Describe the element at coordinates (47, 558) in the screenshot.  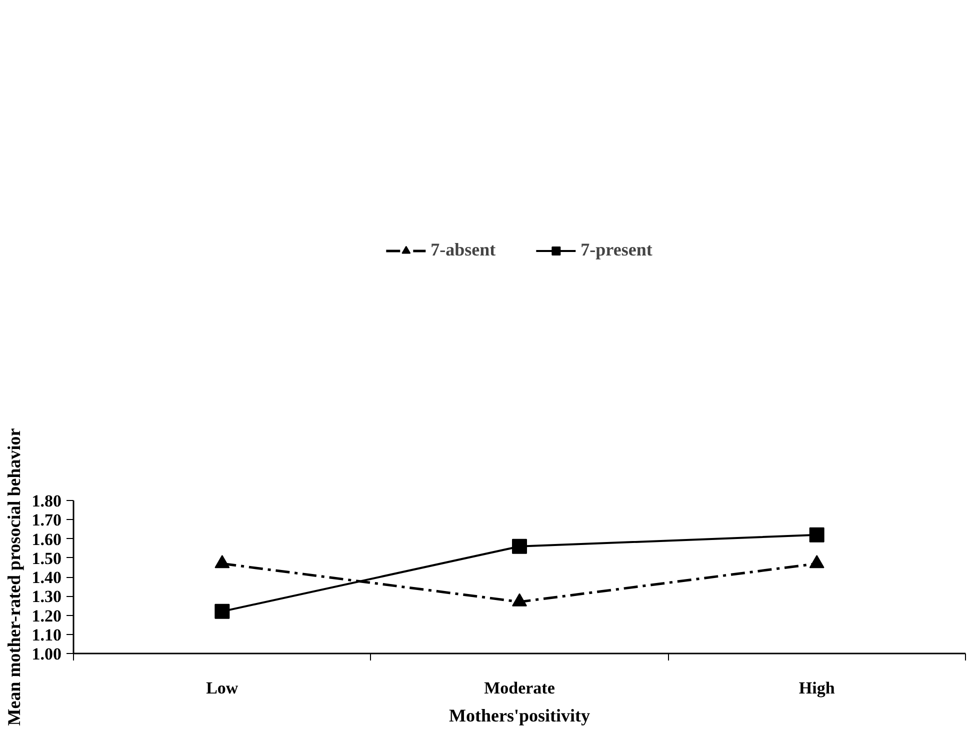
I see `y-tick-label: 1.50` at that location.